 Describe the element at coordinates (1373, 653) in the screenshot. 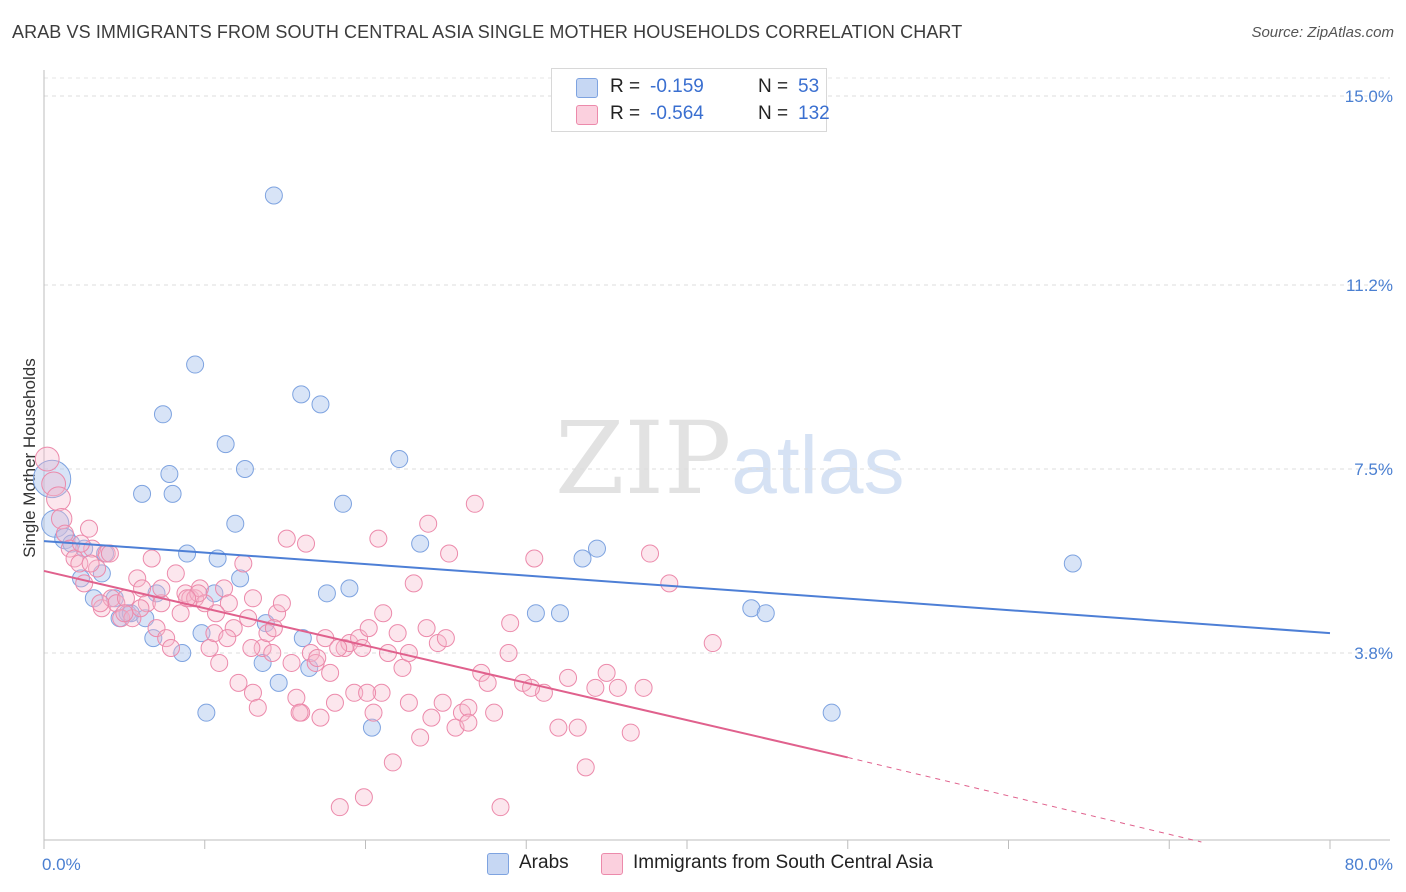

I see `y-tick-label: 3.8%` at that location.